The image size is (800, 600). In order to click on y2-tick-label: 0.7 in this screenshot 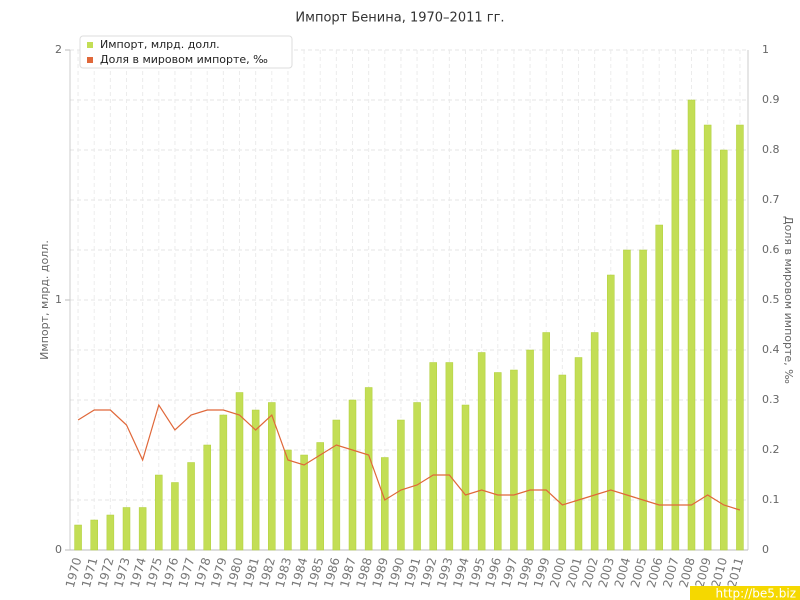, I will do `click(771, 199)`.